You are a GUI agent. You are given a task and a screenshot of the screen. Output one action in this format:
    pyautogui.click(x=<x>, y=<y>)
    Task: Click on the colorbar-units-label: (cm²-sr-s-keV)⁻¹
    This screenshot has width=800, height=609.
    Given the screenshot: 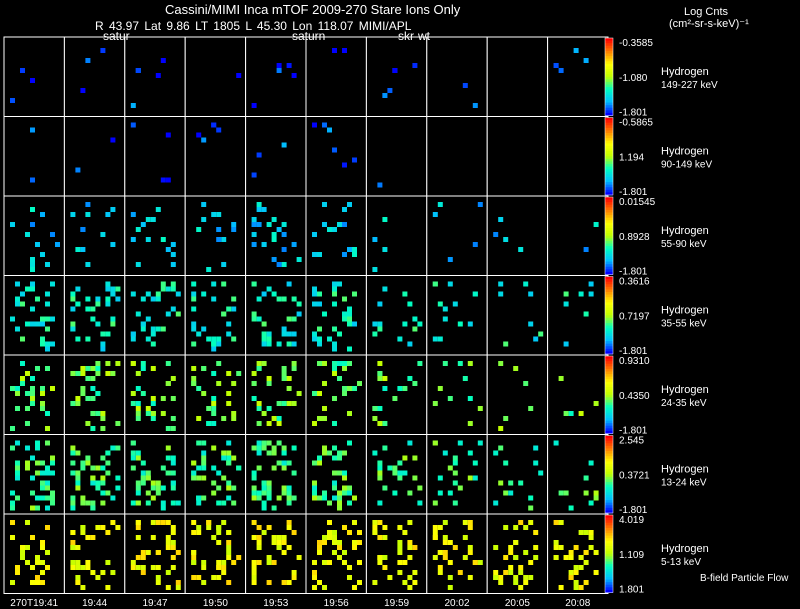 What is the action you would take?
    pyautogui.click(x=709, y=24)
    